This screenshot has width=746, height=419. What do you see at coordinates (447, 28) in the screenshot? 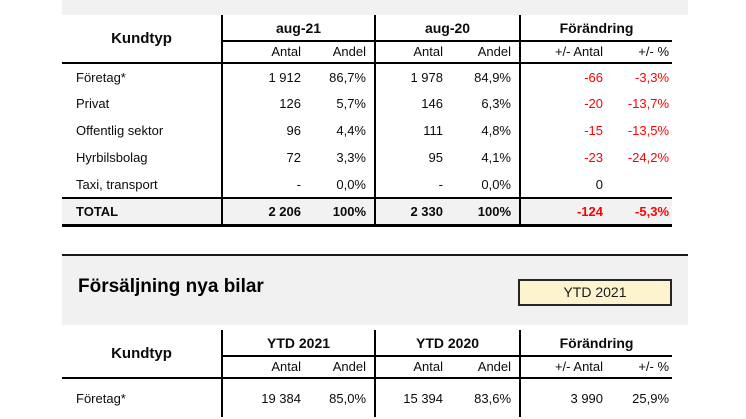
I see `group-header-aug-20: aug-20` at bounding box center [447, 28].